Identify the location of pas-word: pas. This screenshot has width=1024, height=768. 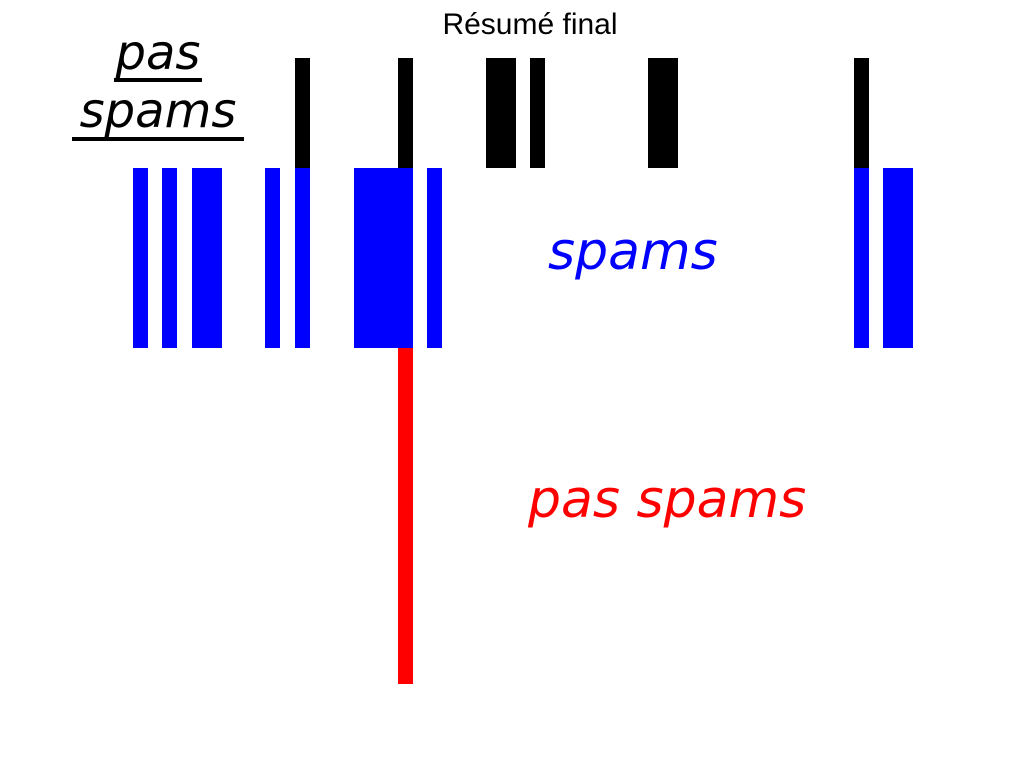
(158, 53).